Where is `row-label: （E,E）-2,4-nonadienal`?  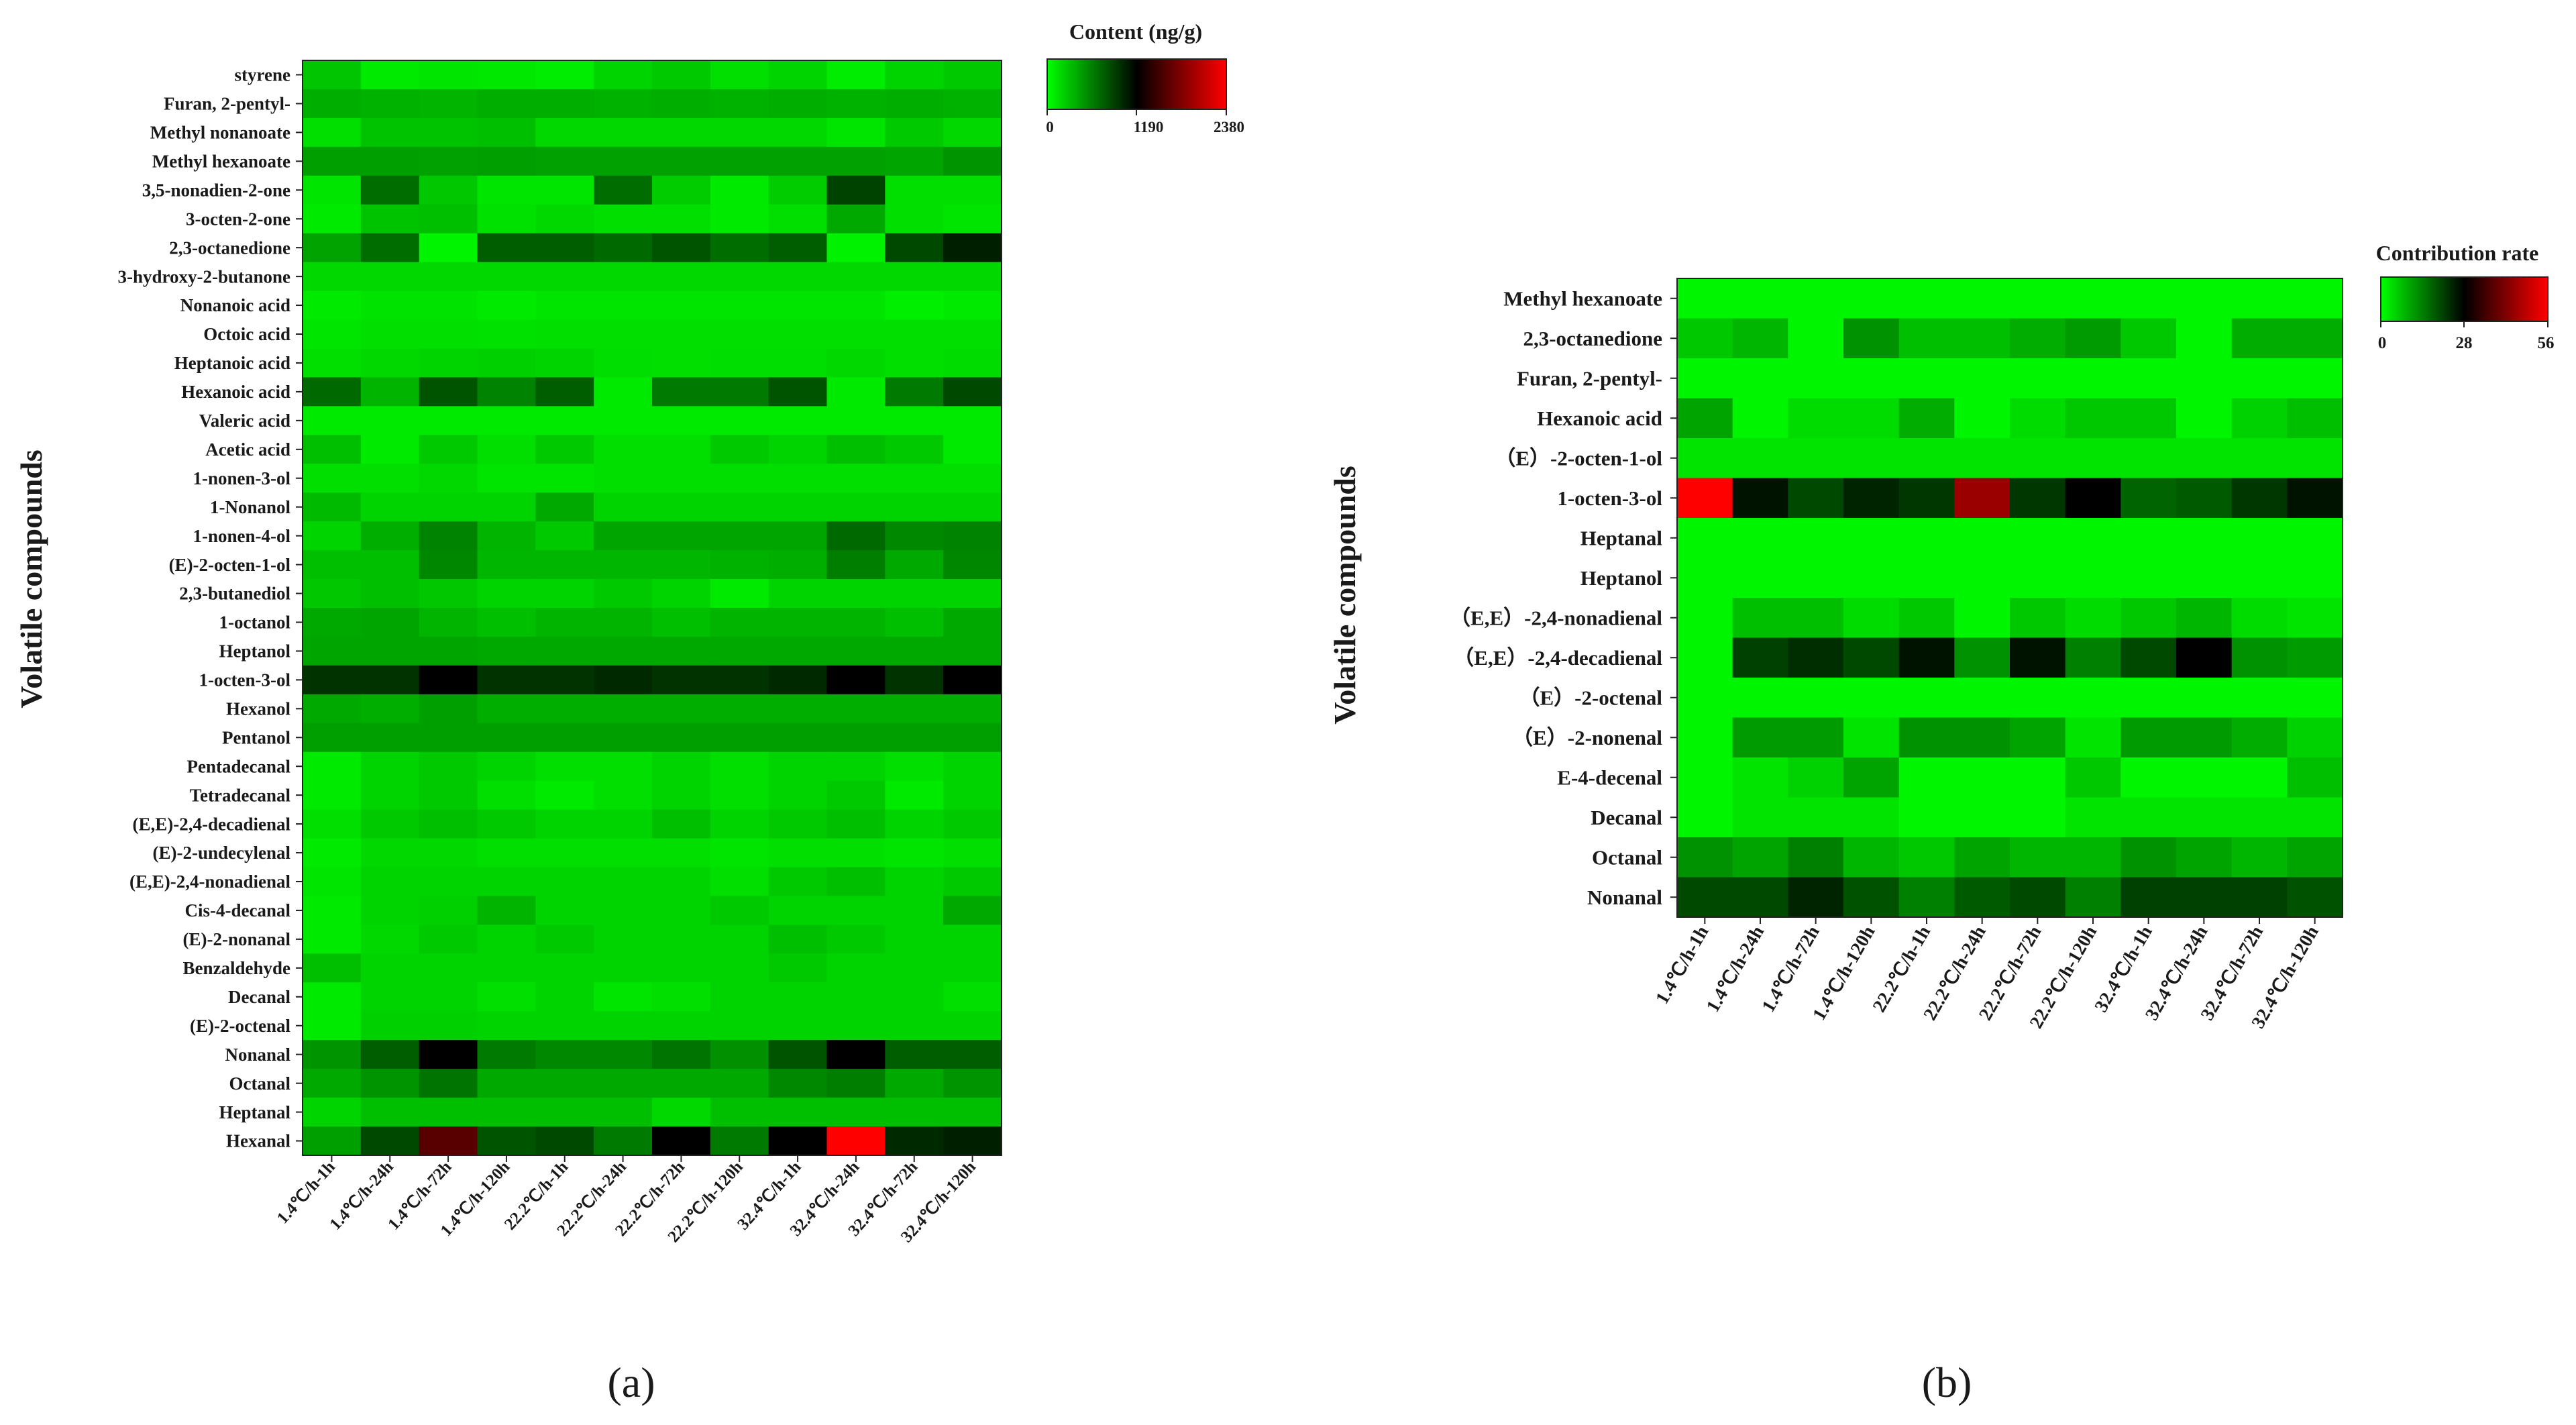
row-label: （E,E）-2,4-nonadienal is located at coordinates (1556, 617).